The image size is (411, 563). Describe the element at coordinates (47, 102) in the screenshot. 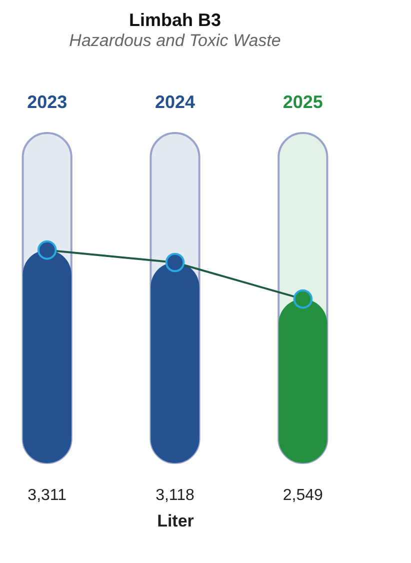

I see `x-tick-label: 2023` at that location.